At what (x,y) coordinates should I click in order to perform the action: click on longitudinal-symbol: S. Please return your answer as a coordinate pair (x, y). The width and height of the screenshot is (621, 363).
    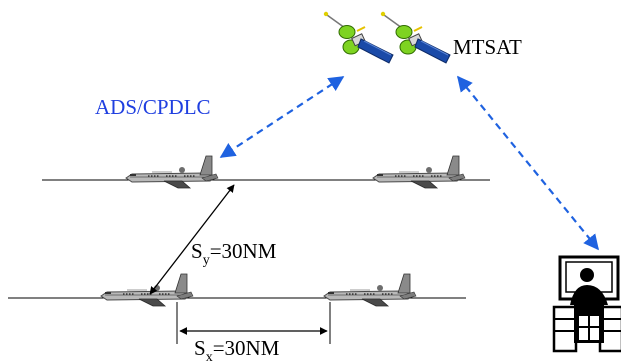
    Looking at the image, I should click on (200, 348).